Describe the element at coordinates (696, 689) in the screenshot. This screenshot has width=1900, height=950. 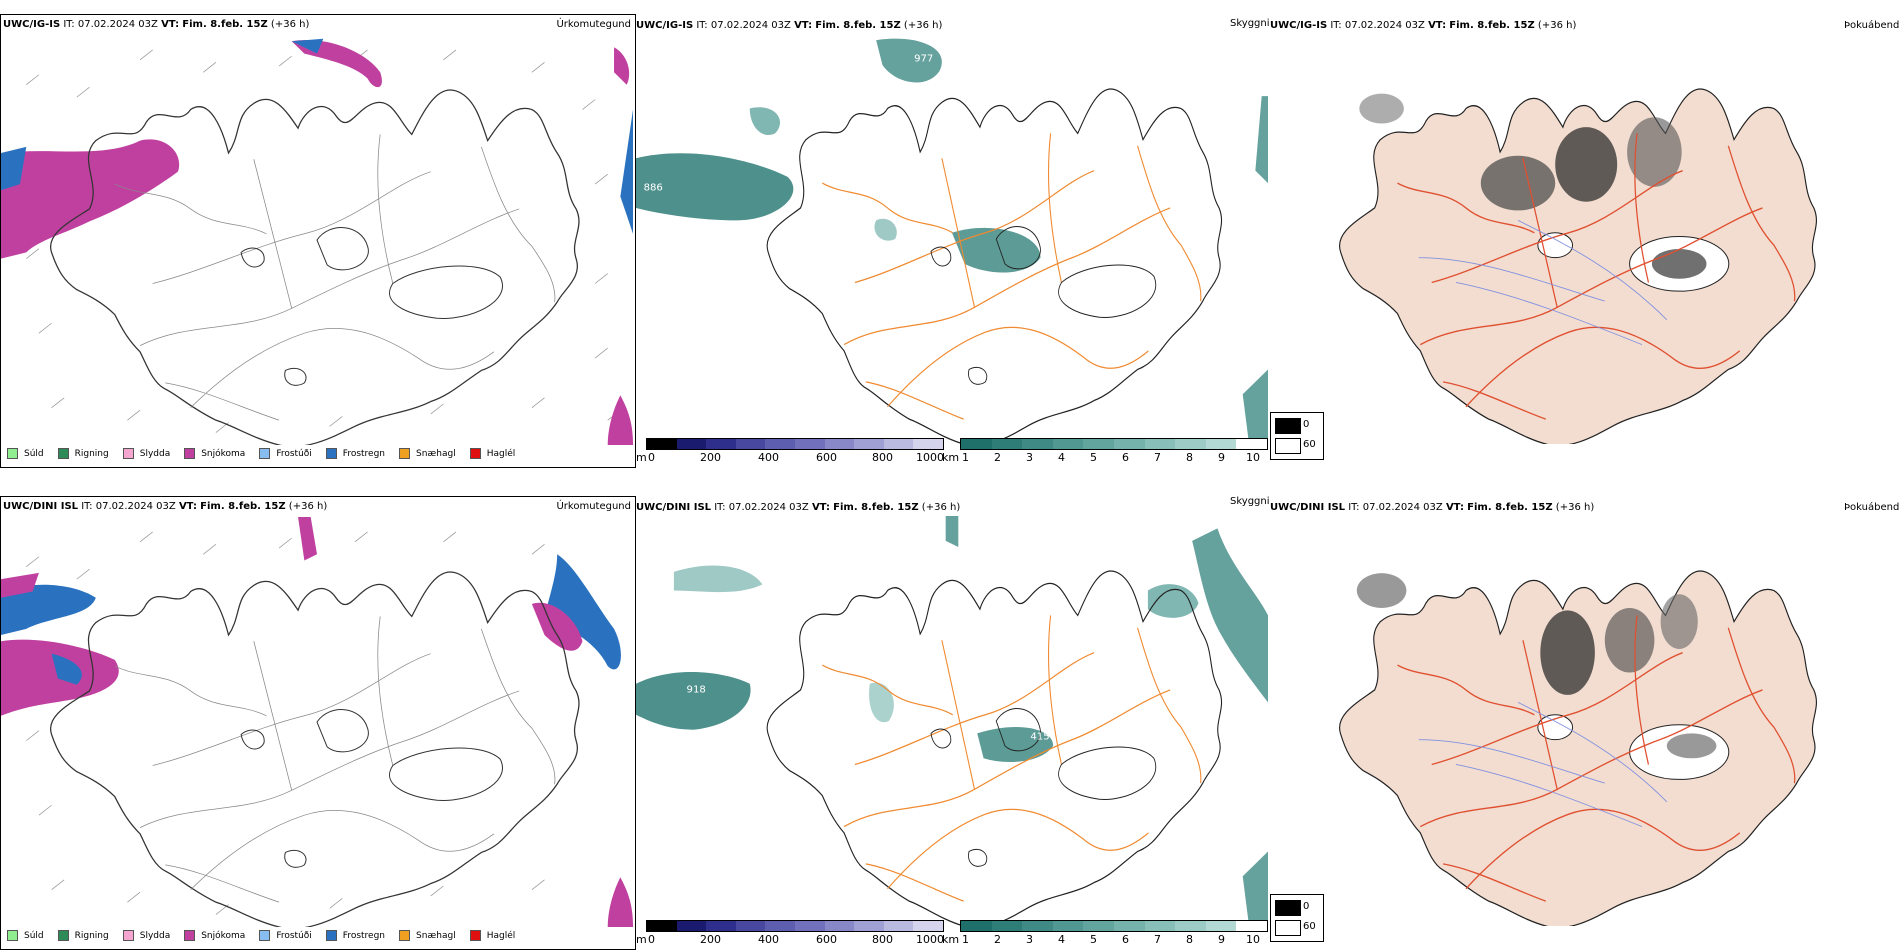
I see `map-value-label: 918` at that location.